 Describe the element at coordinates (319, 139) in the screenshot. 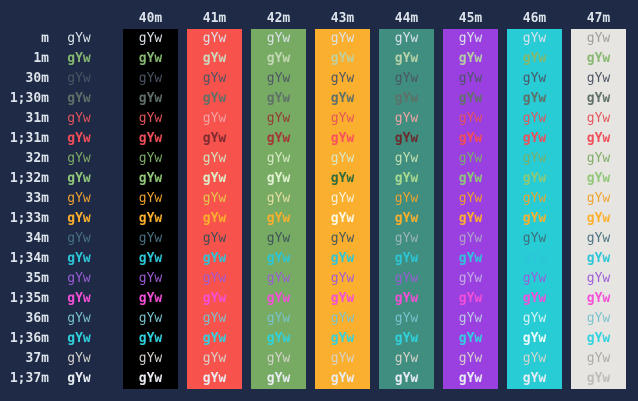

I see `table-row: 1;31m gYw gYw gYw gYw gYw gYw gYw gYw gYw` at that location.